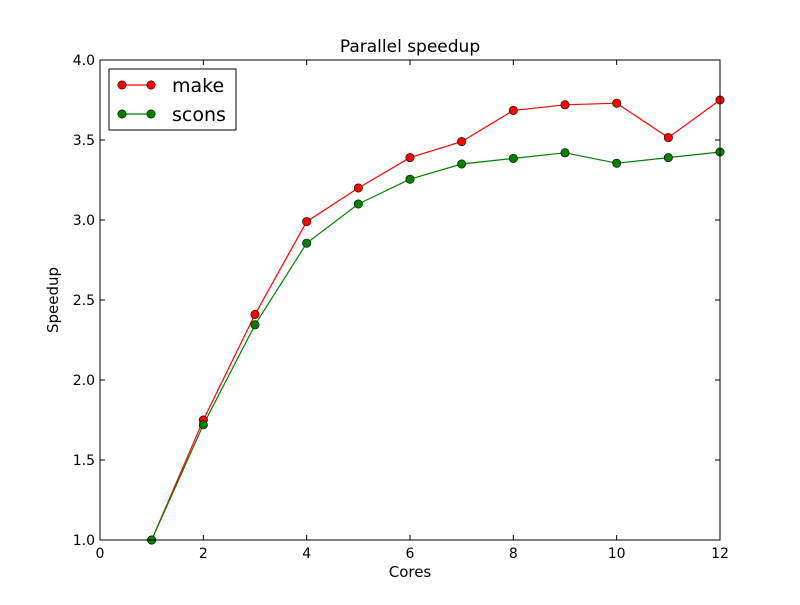 Image resolution: width=800 pixels, height=605 pixels. I want to click on y-tick-label: 2.5, so click(84, 301).